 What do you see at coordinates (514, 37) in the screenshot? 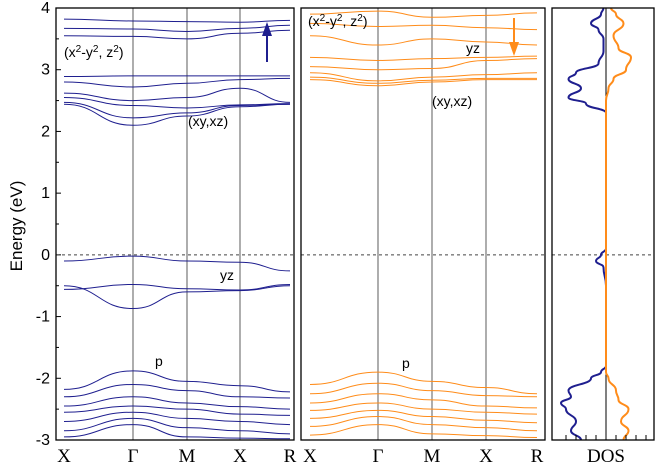
I see `spin-down-arrow` at bounding box center [514, 37].